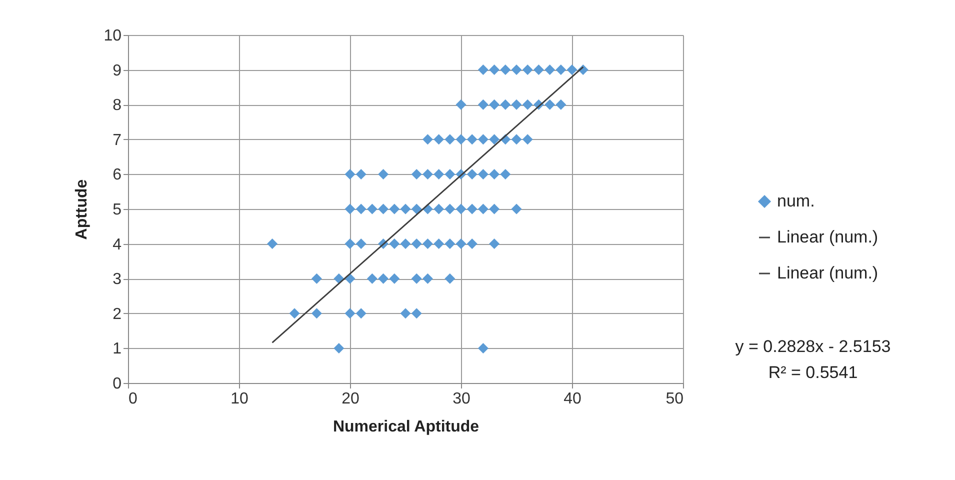 This screenshot has width=955, height=480. What do you see at coordinates (117, 175) in the screenshot?
I see `y-tick-label: 6` at bounding box center [117, 175].